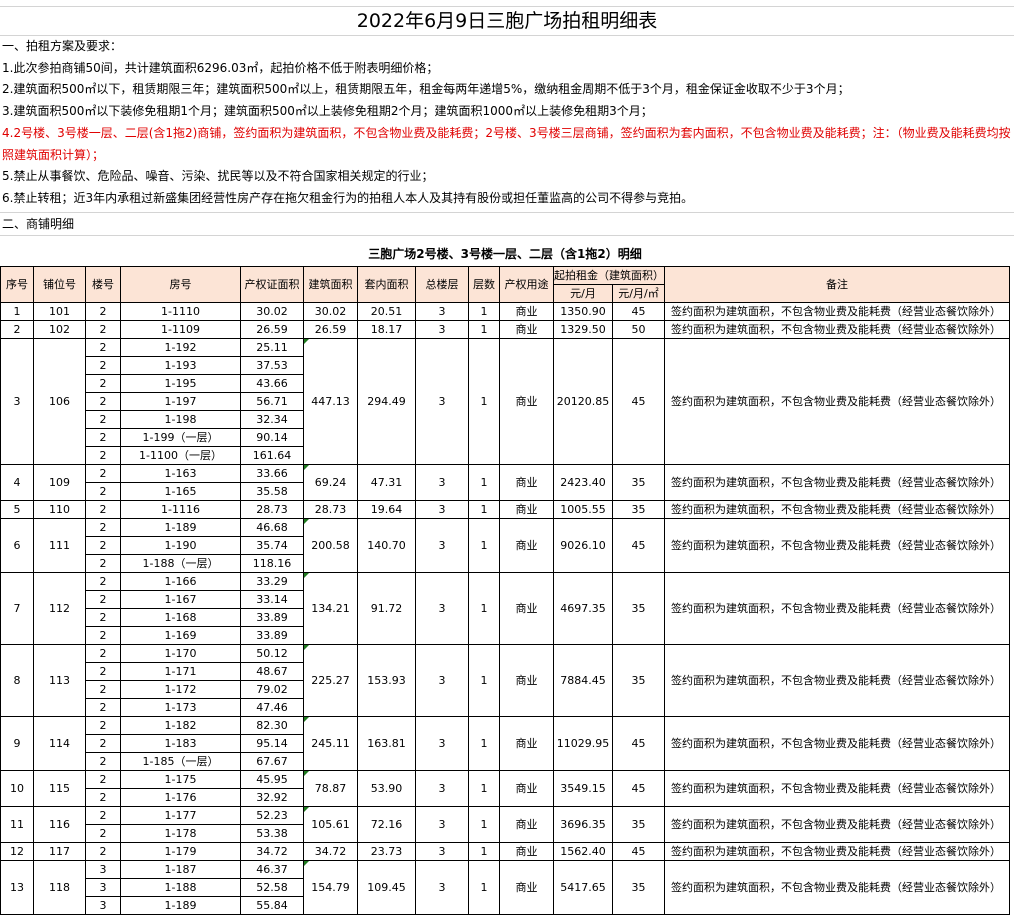 The height and width of the screenshot is (916, 1014). Describe the element at coordinates (638, 293) in the screenshot. I see `header-rent-unit: 元/月/㎡` at that location.